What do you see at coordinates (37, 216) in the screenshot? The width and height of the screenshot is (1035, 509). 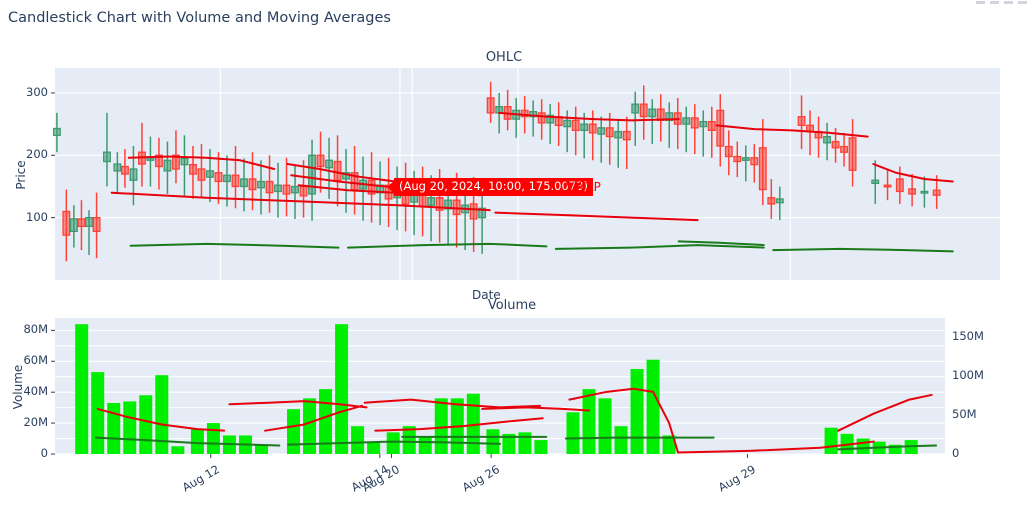 I see `ohlc-ytick-0: 100` at bounding box center [37, 216].